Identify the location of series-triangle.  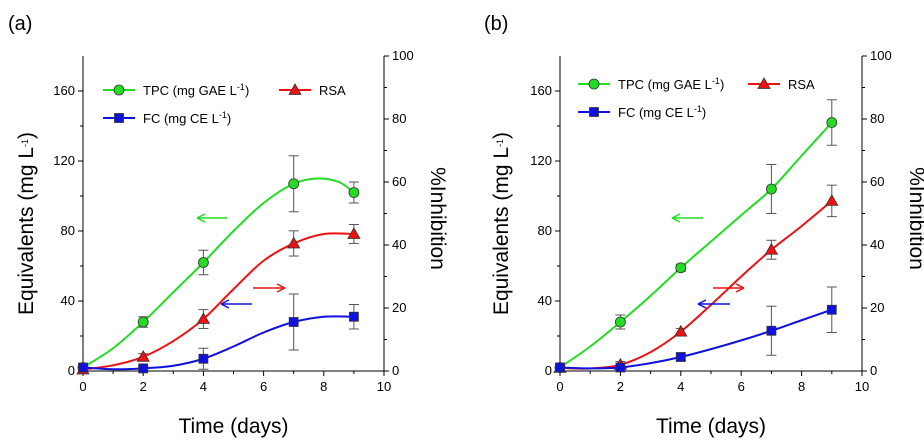
(696, 278).